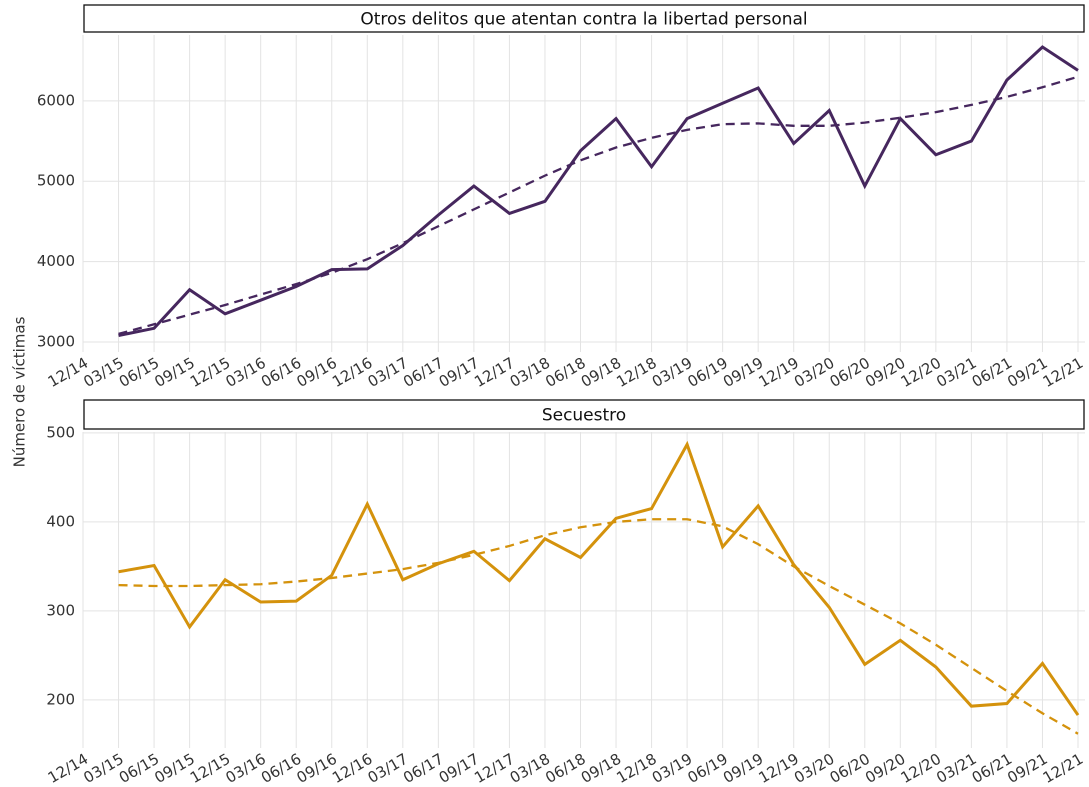  What do you see at coordinates (60, 610) in the screenshot?
I see `y-tick-label: 300` at bounding box center [60, 610].